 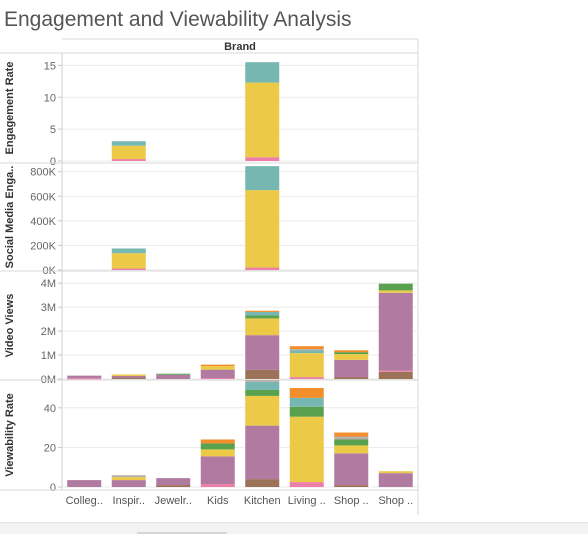 I want to click on y-tick-label: 200K, so click(x=43, y=246).